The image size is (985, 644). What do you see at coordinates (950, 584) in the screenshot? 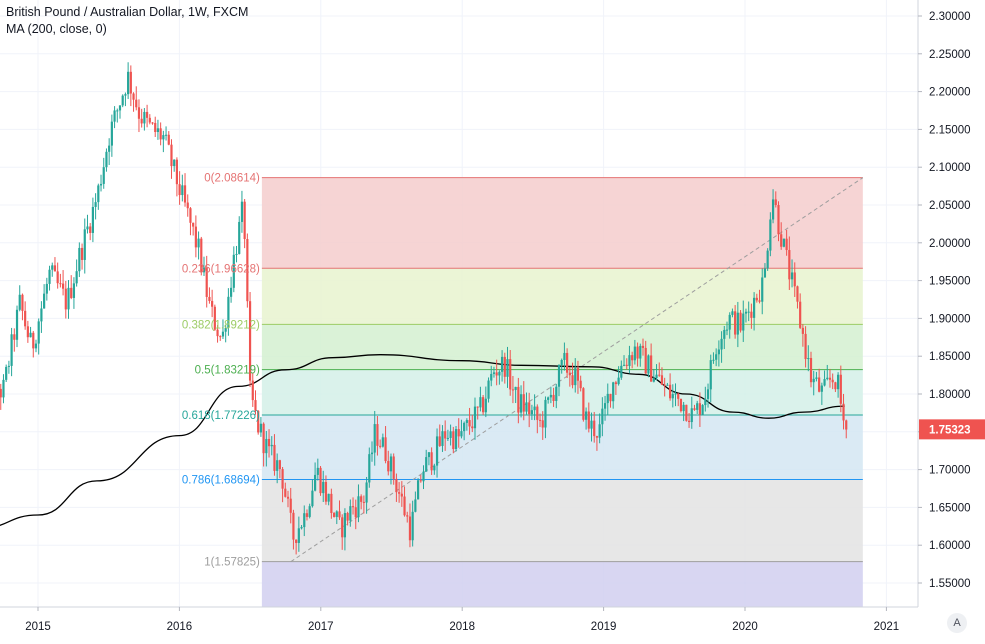
I see `price-tick-label: 1.55000` at bounding box center [950, 584].